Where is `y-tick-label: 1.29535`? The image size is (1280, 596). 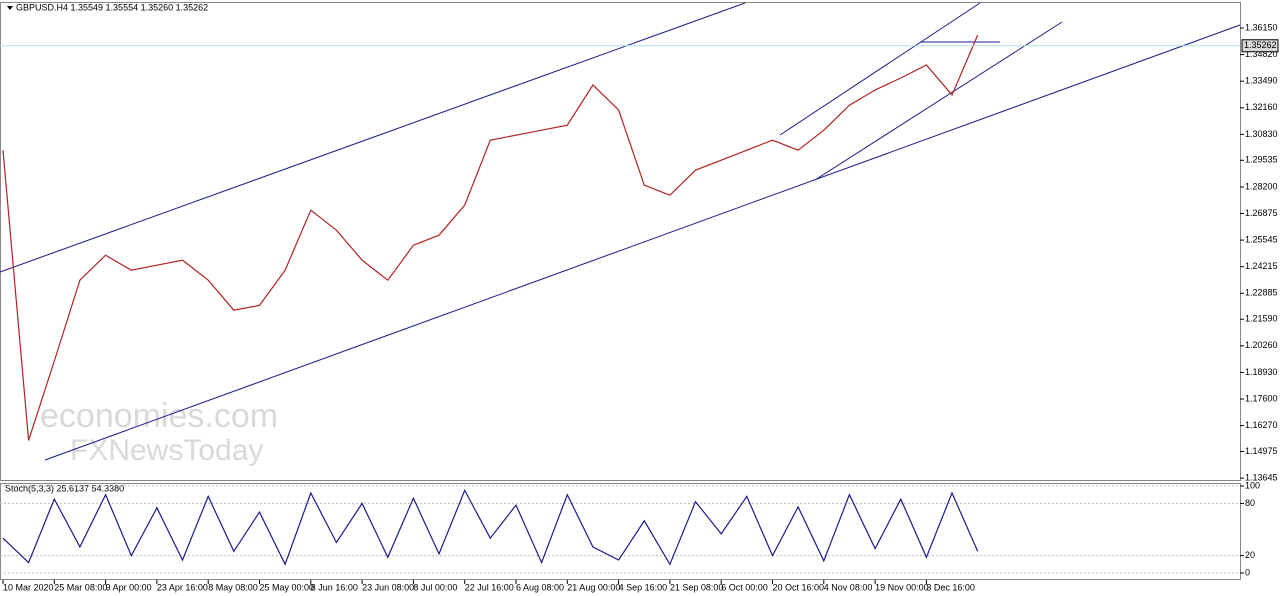 y-tick-label: 1.29535 is located at coordinates (1261, 160).